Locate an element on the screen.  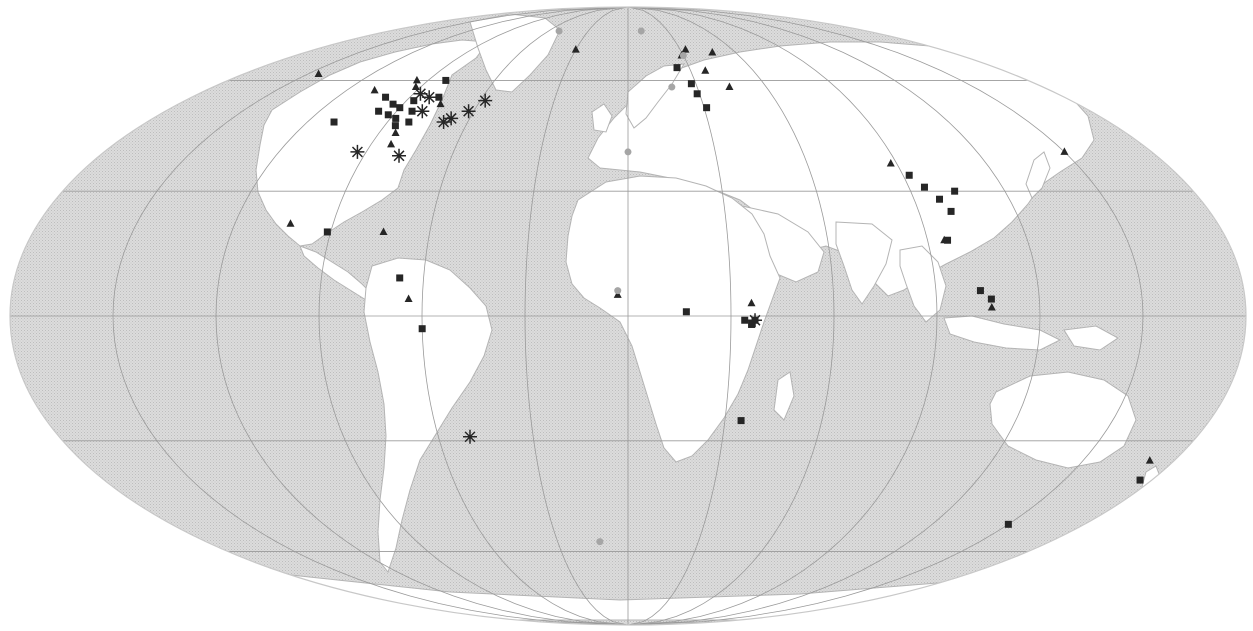
land-madagascar is located at coordinates (784, 396).